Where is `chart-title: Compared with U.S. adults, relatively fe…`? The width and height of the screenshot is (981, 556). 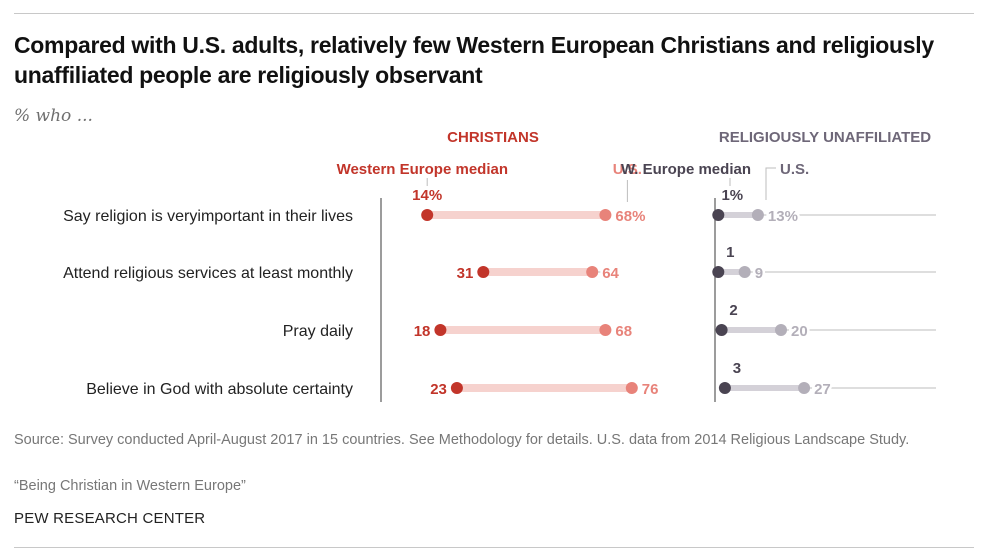
chart-title: Compared with U.S. adults, relatively fe… is located at coordinates (474, 60).